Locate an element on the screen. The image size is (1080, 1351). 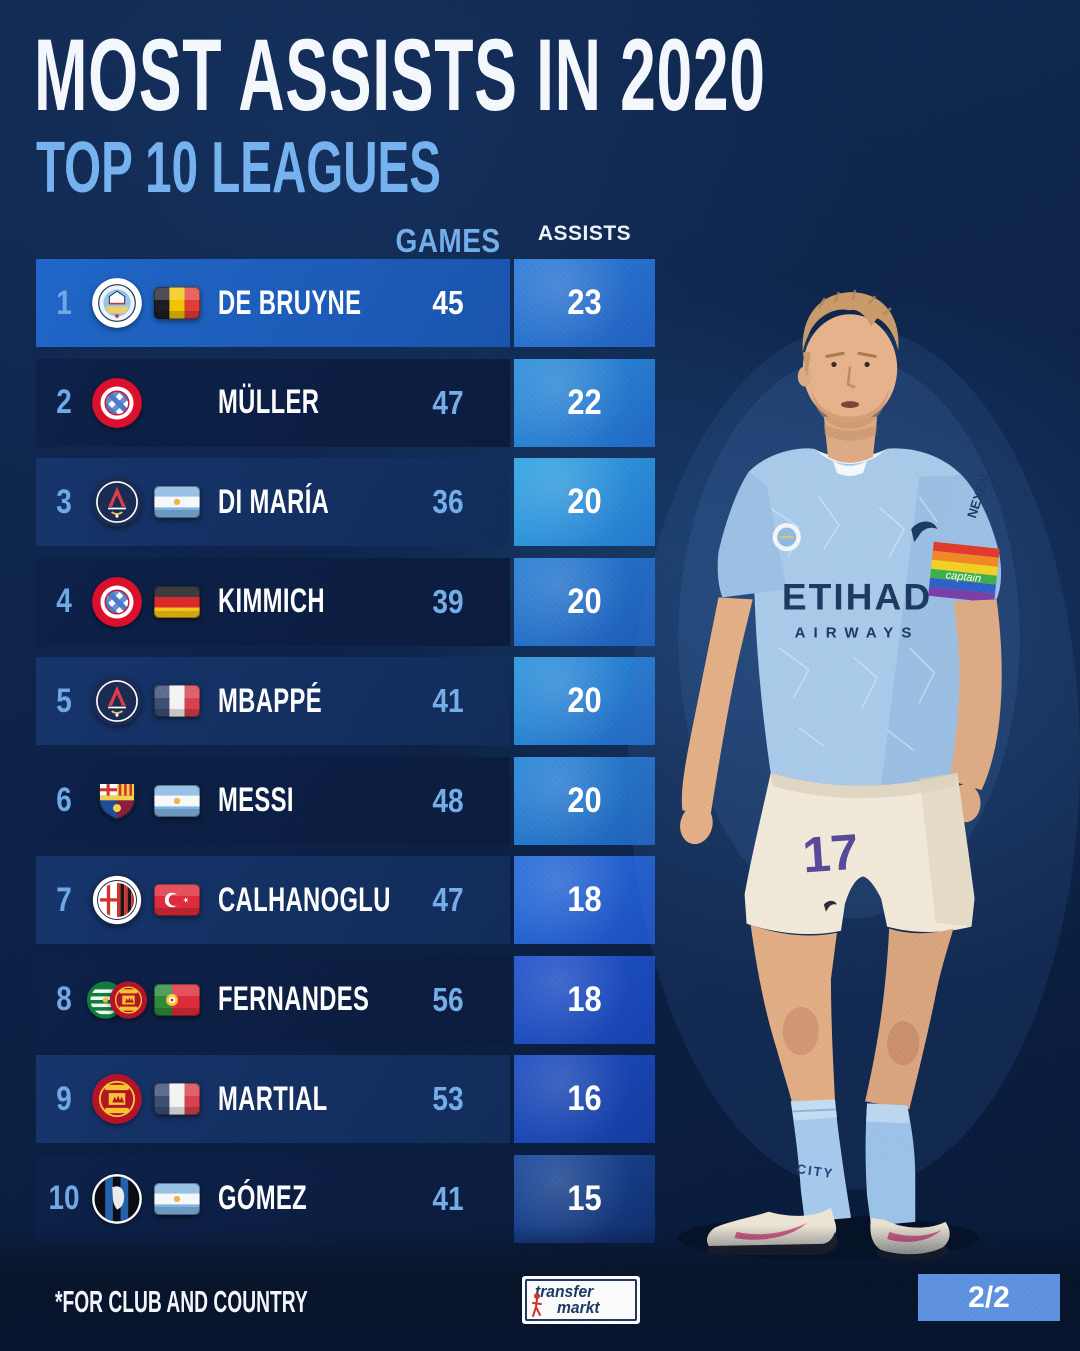
germany-flag is located at coordinates (177, 601).